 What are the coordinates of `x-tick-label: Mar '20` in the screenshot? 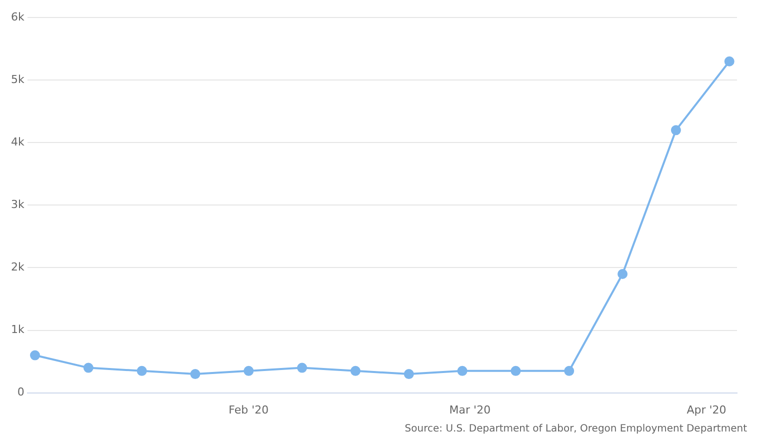 It's located at (470, 409).